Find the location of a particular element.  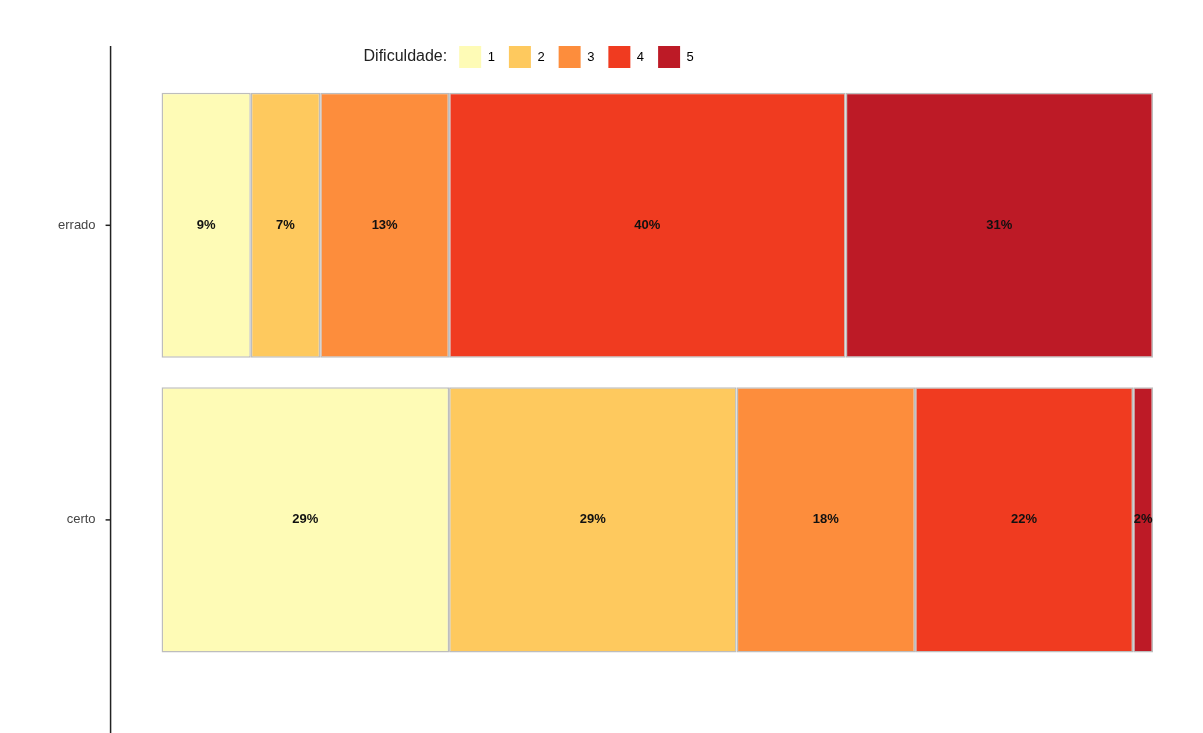

legend-label: 2 is located at coordinates (541, 56).